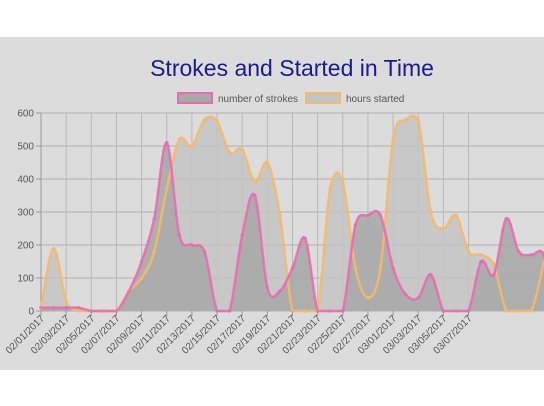  What do you see at coordinates (25, 213) in the screenshot?
I see `y-tick-label: 300` at bounding box center [25, 213].